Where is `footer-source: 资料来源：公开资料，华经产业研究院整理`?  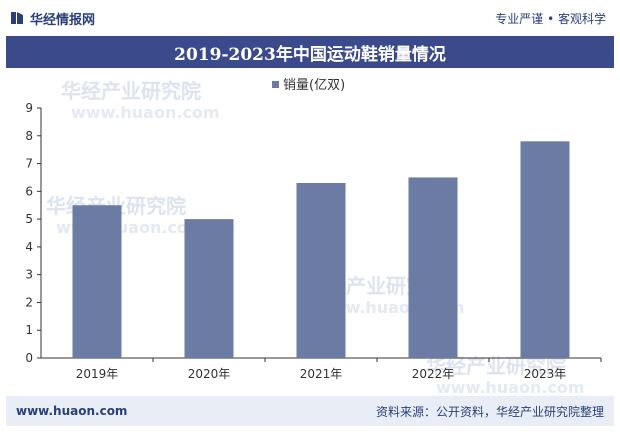
footer-source: 资料来源：公开资料，华经产业研究院整理 is located at coordinates (489, 411).